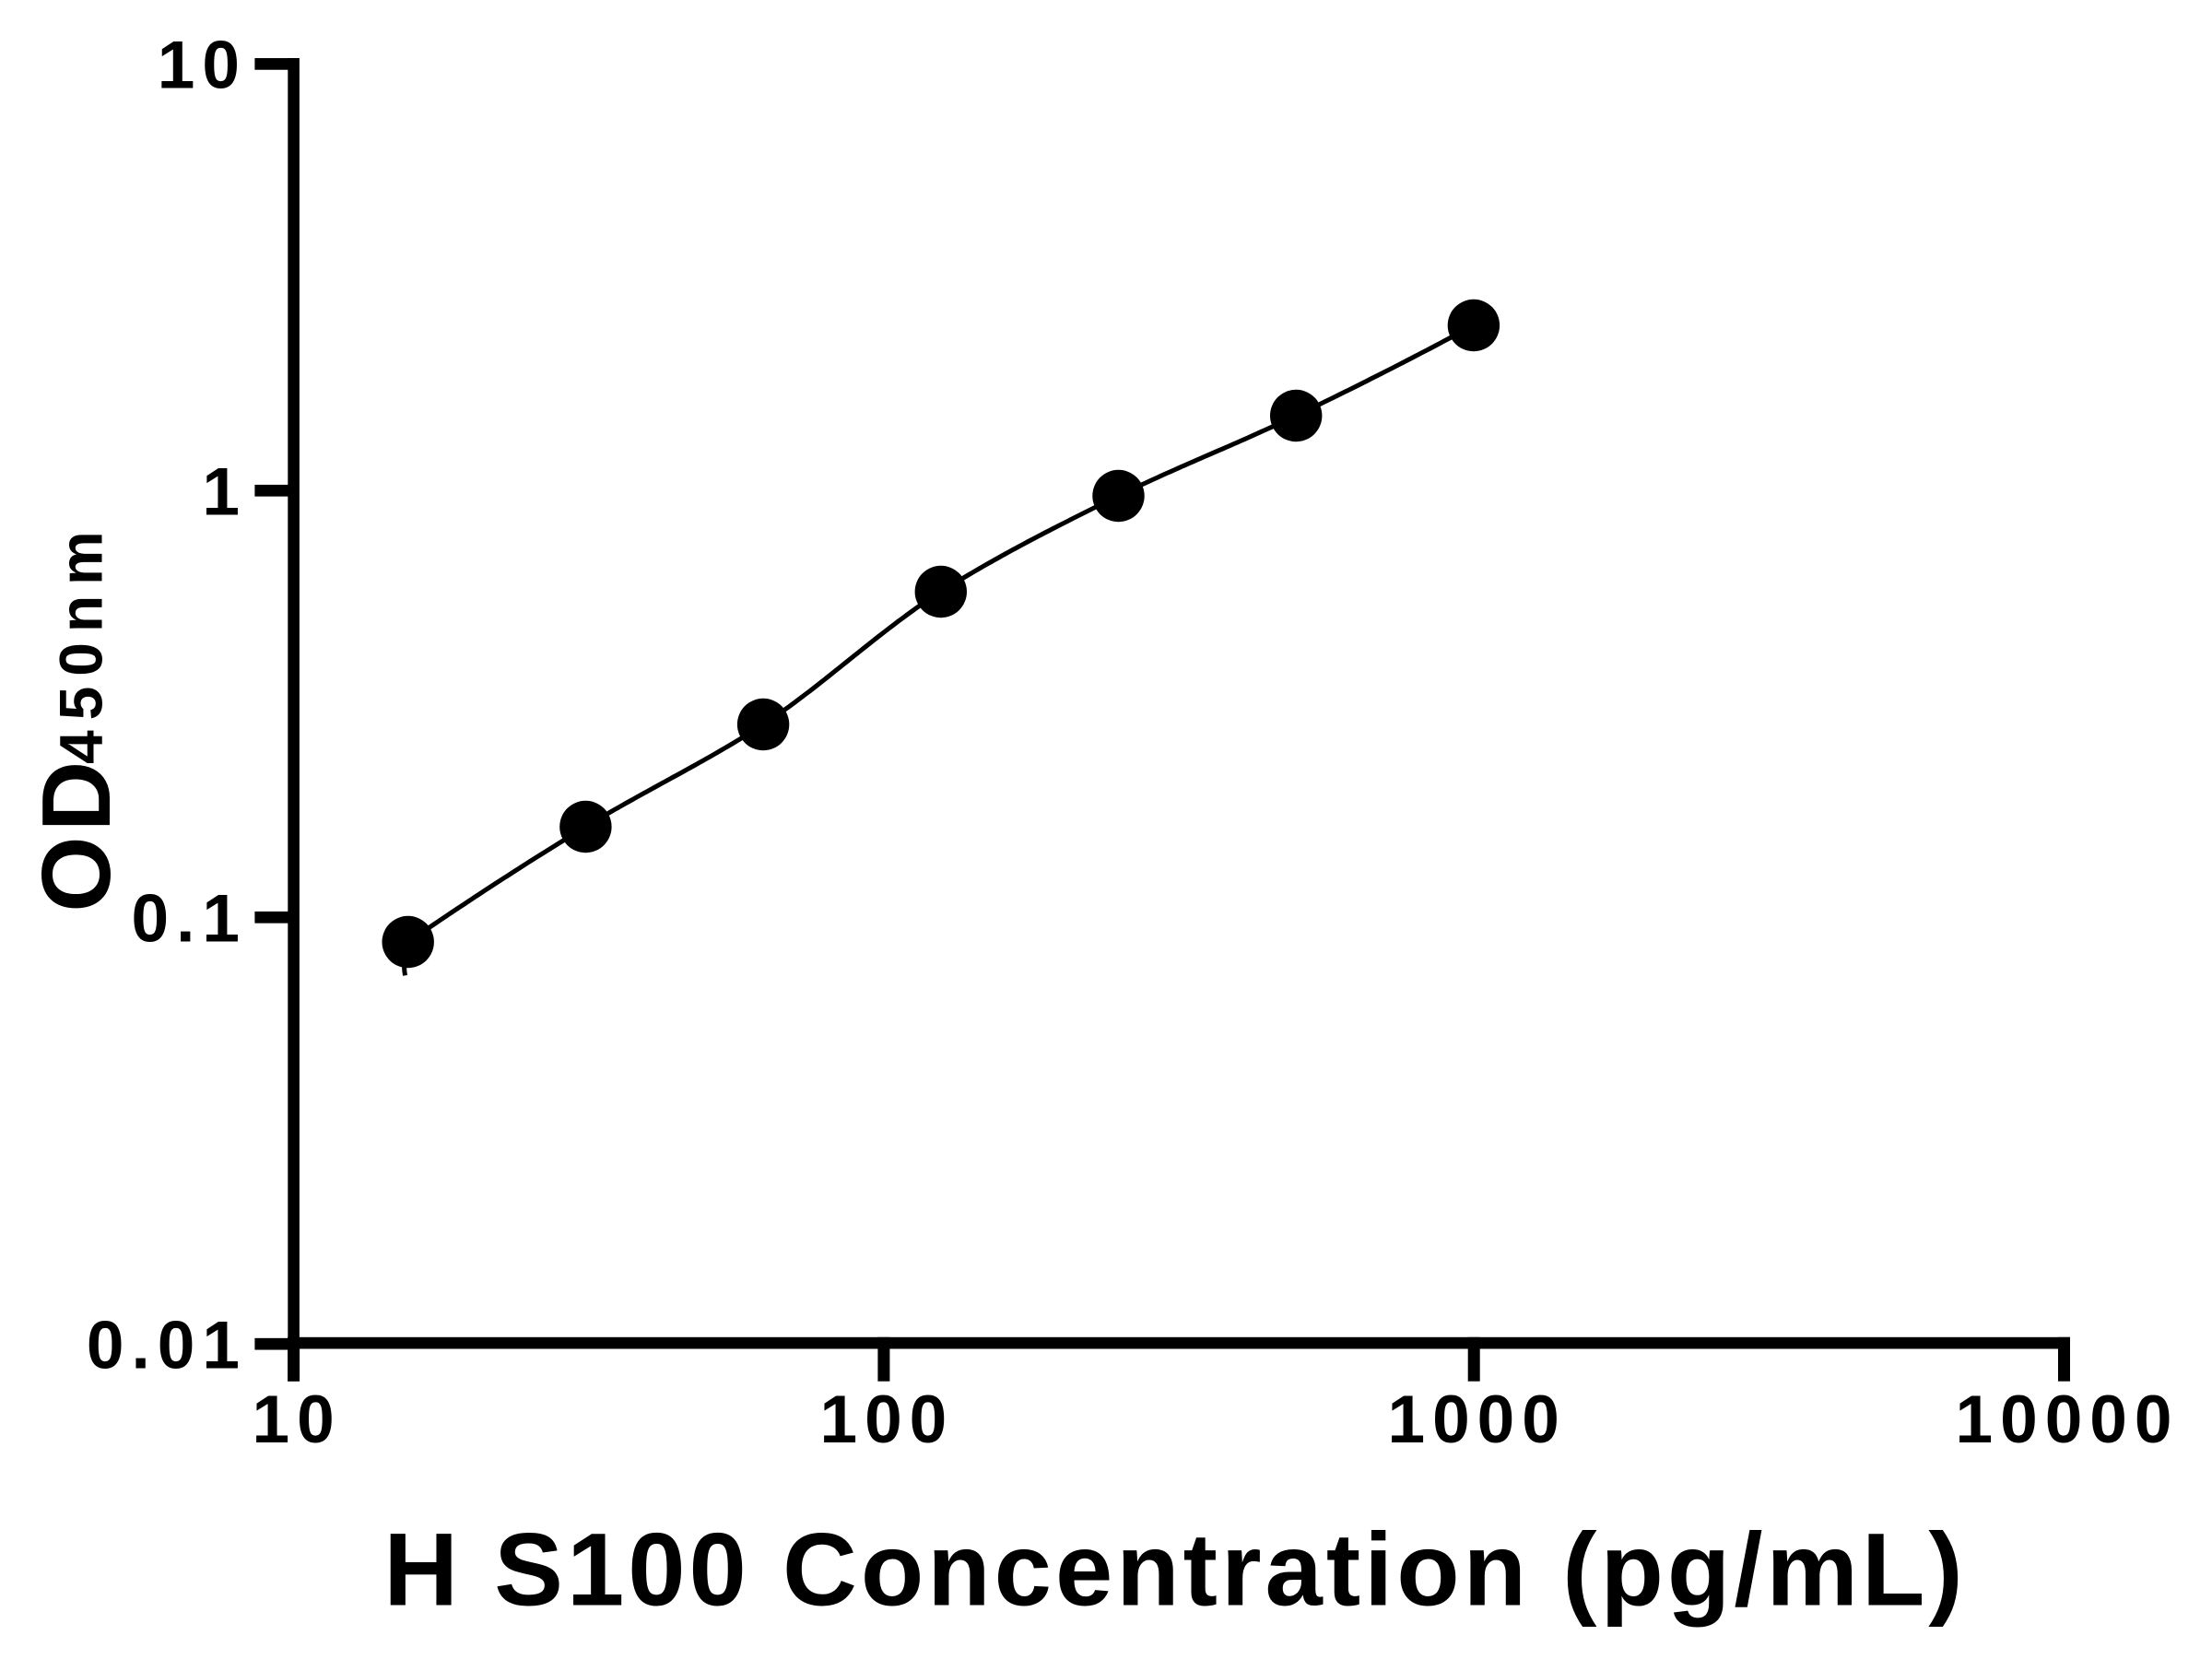  What do you see at coordinates (886, 1419) in the screenshot?
I see `svg-text: 100` at bounding box center [886, 1419].